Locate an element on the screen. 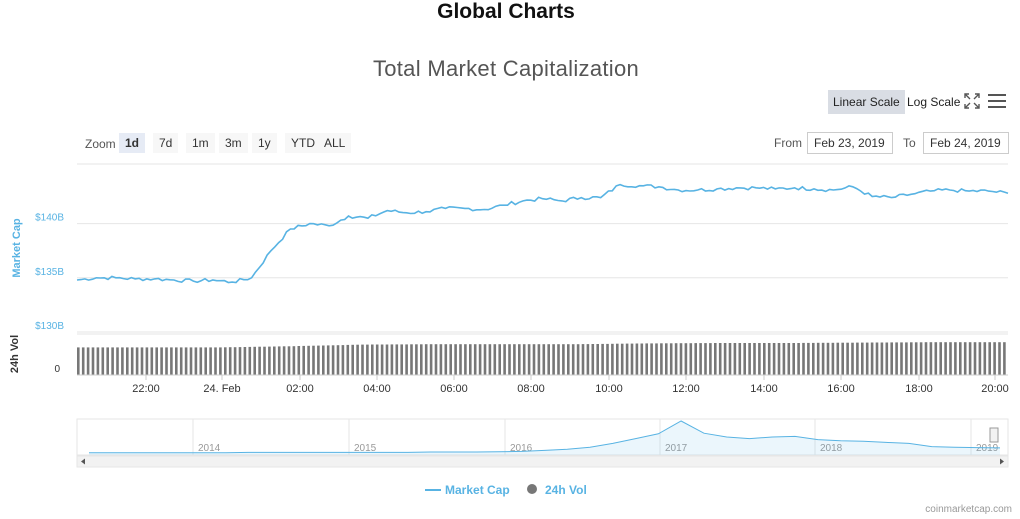 Image resolution: width=1020 pixels, height=519 pixels. volume-tick-label: 0 is located at coordinates (57, 369).